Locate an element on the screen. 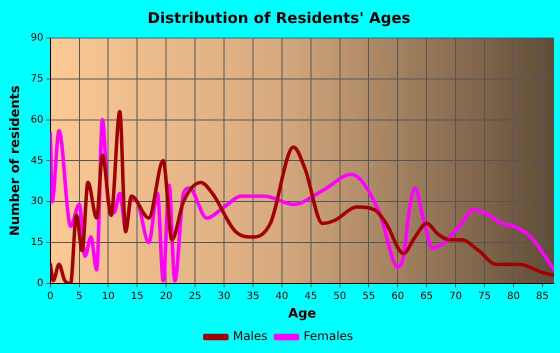 The height and width of the screenshot is (353, 560). x-tick-label: 30 is located at coordinates (224, 296).